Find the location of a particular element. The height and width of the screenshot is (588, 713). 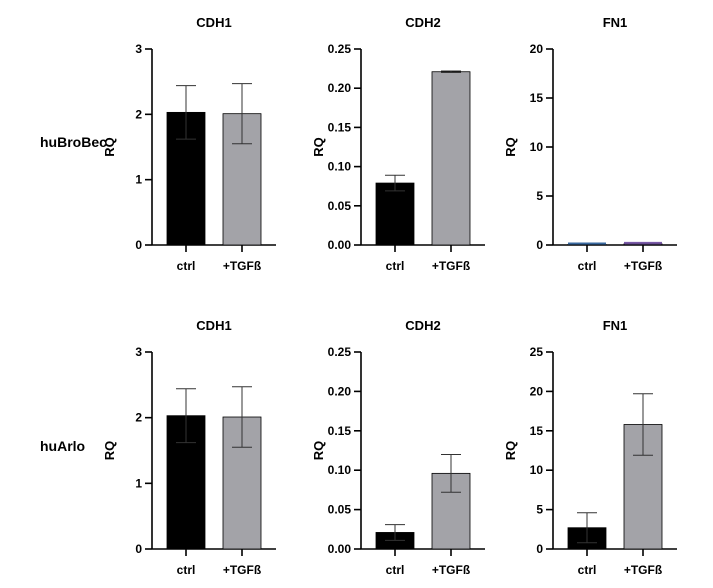

row-label-hubrobec: huBroBec is located at coordinates (73, 142).